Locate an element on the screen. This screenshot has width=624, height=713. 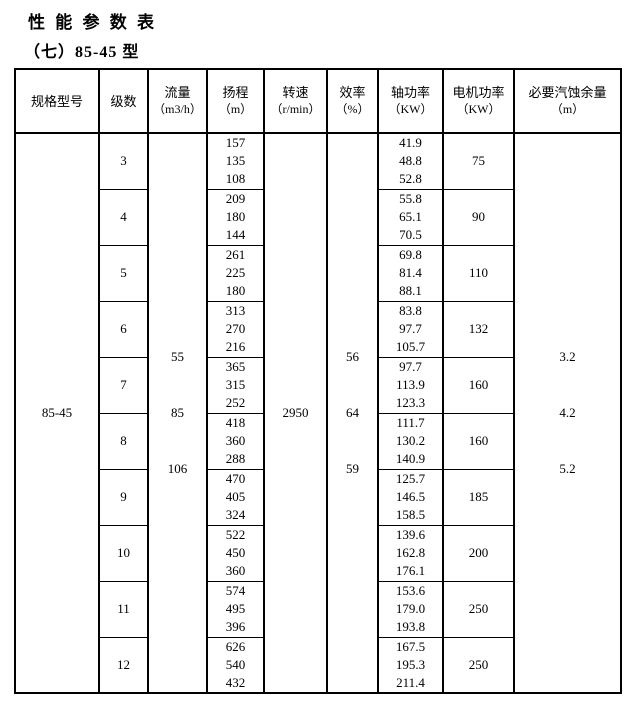
shaft-power-value: 69.8 is located at coordinates (410, 254).